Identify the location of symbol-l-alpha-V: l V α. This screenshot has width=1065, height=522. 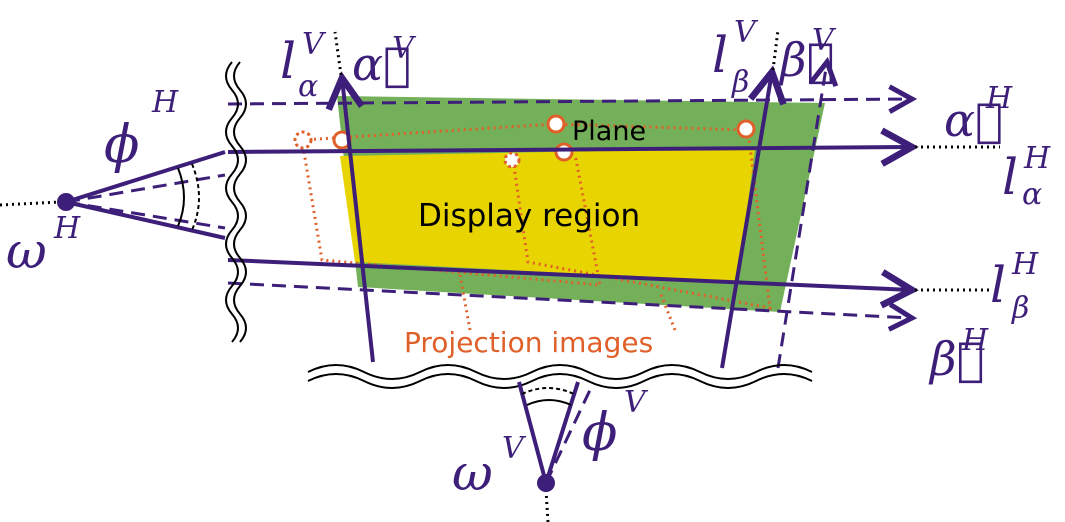
(303, 65).